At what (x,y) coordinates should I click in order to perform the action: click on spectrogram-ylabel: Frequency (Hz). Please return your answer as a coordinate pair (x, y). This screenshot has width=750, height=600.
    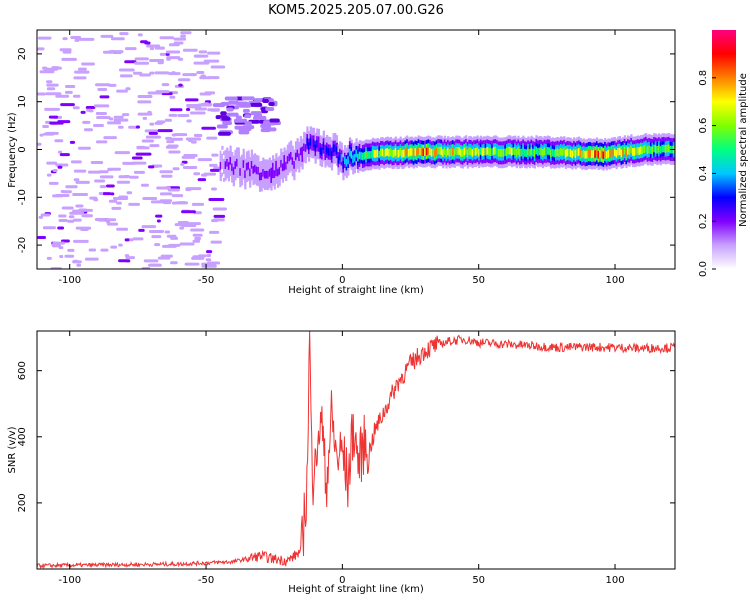
    Looking at the image, I should click on (12, 150).